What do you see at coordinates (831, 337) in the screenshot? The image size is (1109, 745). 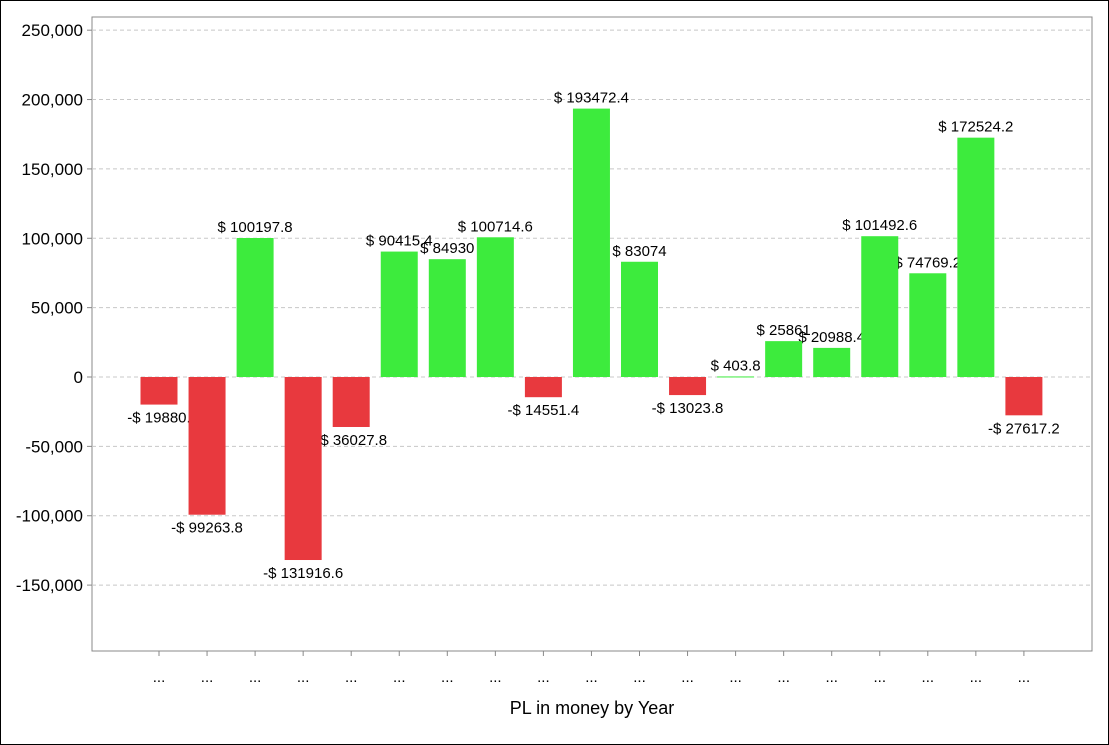 I see `data-label: $ 20988.4` at bounding box center [831, 337].